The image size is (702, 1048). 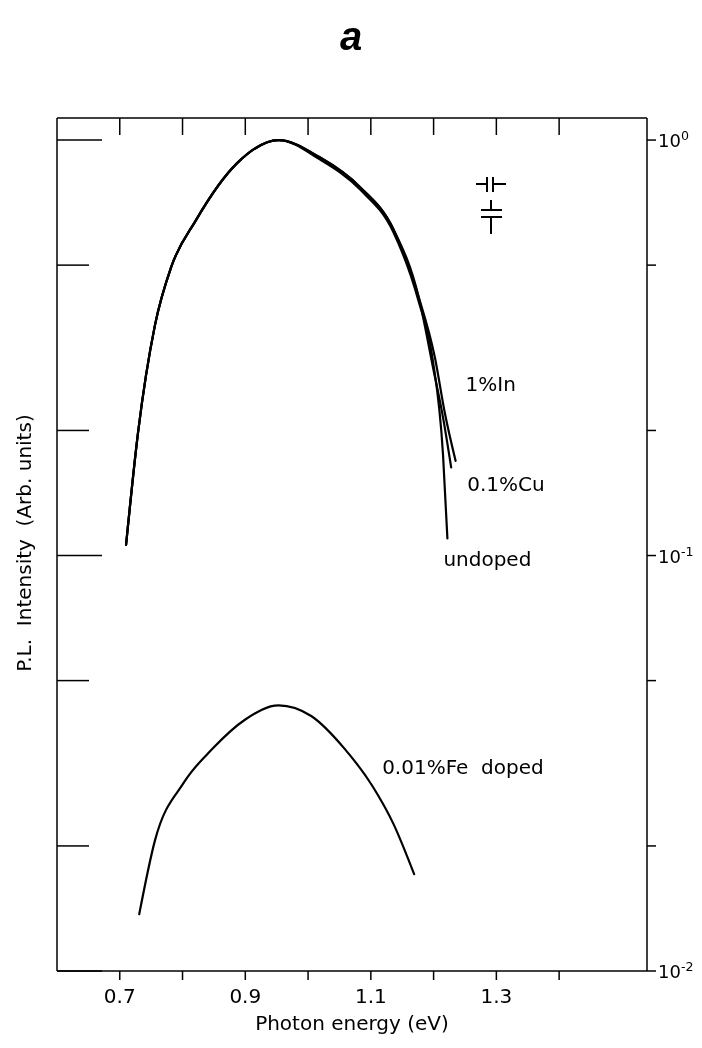 I want to click on y-tick-label: 10$^{-2}$, so click(x=676, y=970).